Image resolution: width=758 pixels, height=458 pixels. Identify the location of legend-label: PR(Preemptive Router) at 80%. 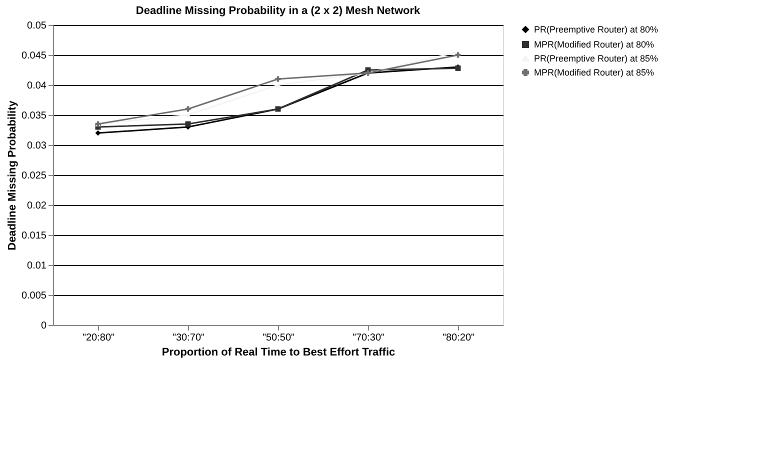
(596, 29).